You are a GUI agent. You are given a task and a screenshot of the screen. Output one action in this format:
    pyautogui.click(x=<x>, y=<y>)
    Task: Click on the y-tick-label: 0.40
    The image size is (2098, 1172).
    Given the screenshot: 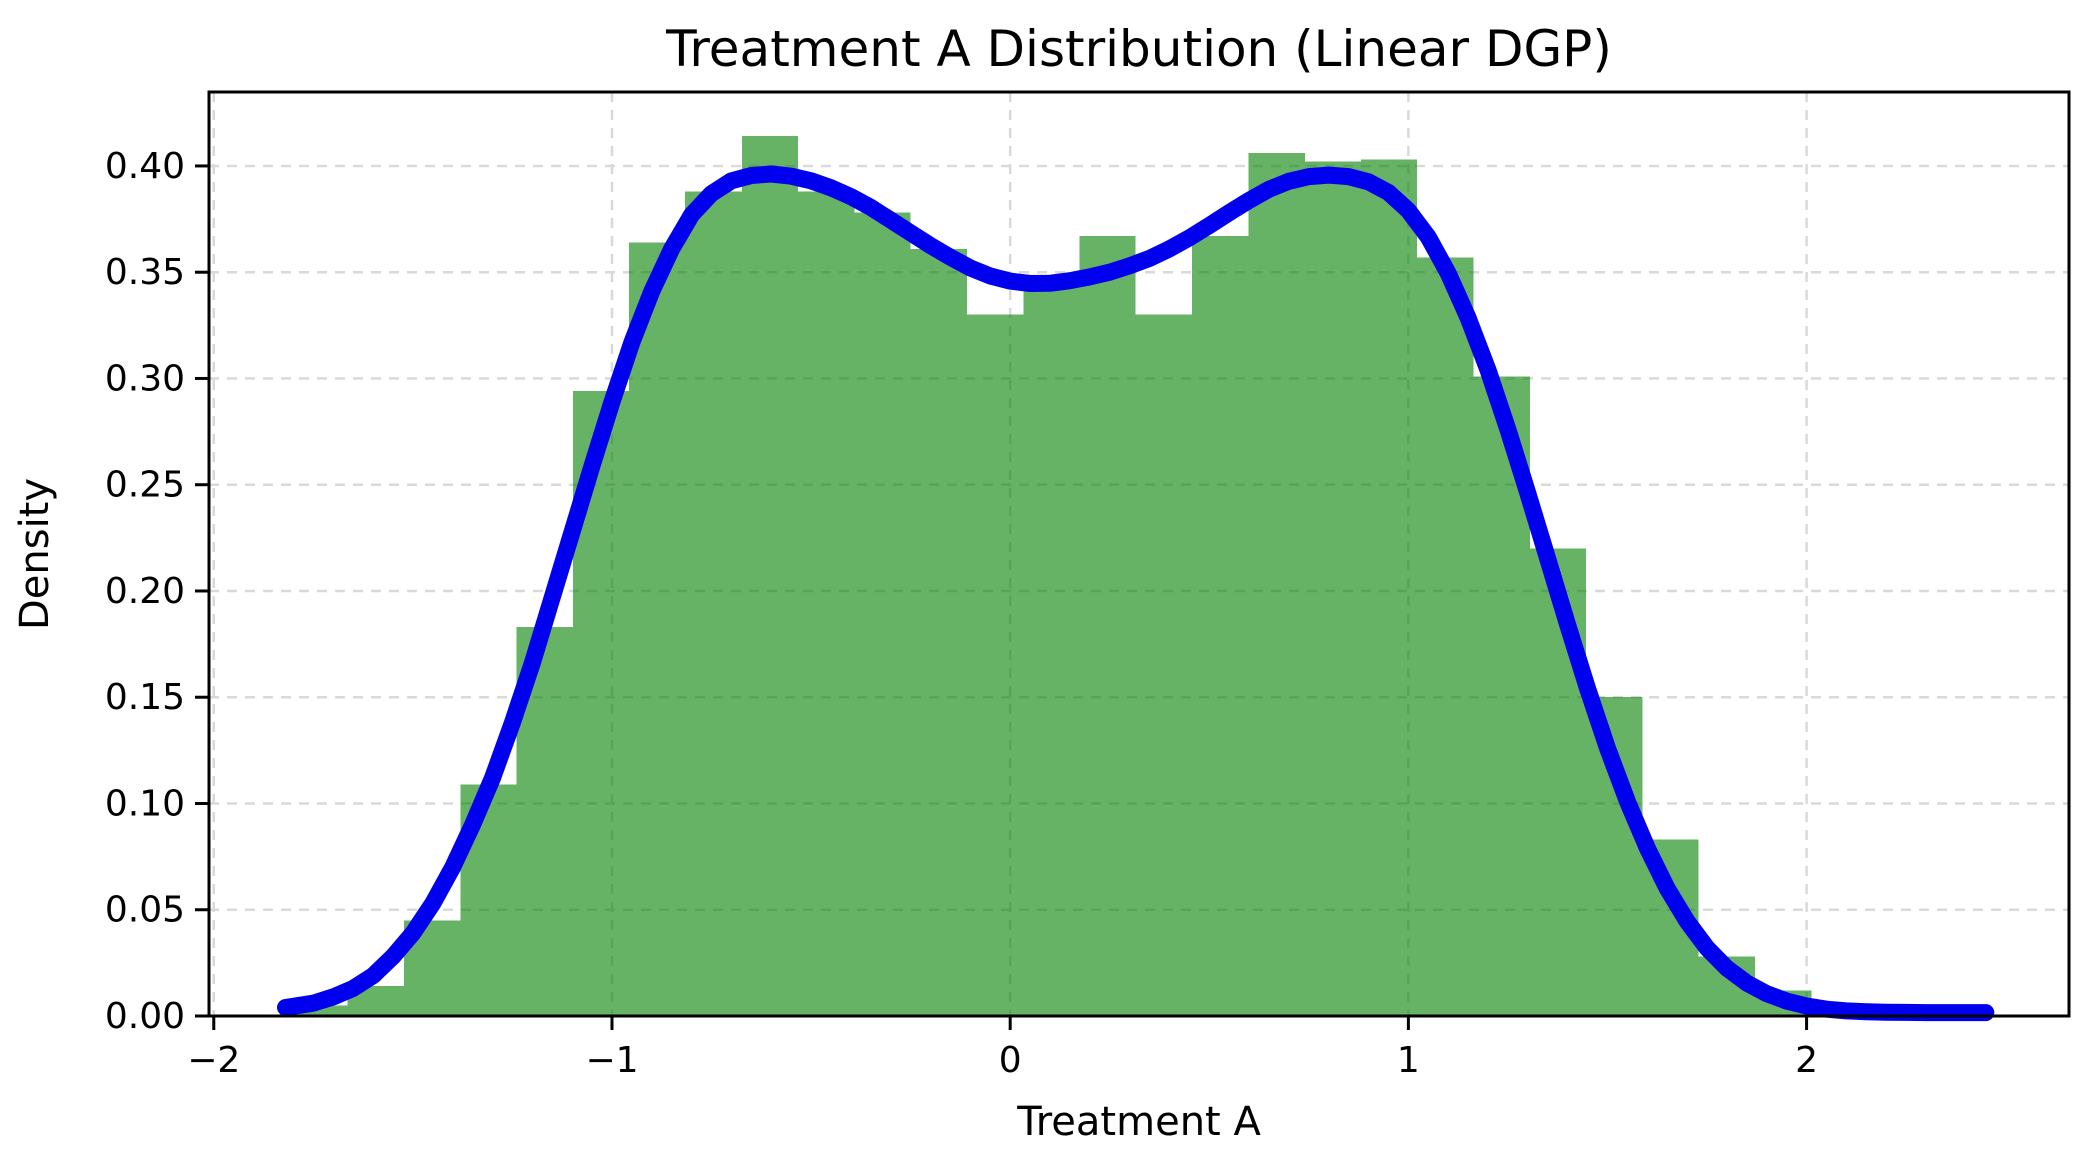 What is the action you would take?
    pyautogui.click(x=145, y=166)
    